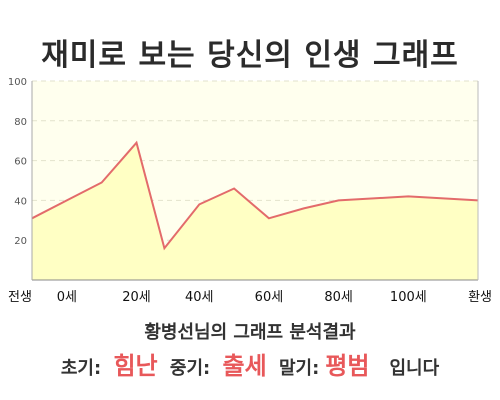 The height and width of the screenshot is (400, 500). What do you see at coordinates (136, 297) in the screenshot?
I see `x-tick-label: 20세` at bounding box center [136, 297].